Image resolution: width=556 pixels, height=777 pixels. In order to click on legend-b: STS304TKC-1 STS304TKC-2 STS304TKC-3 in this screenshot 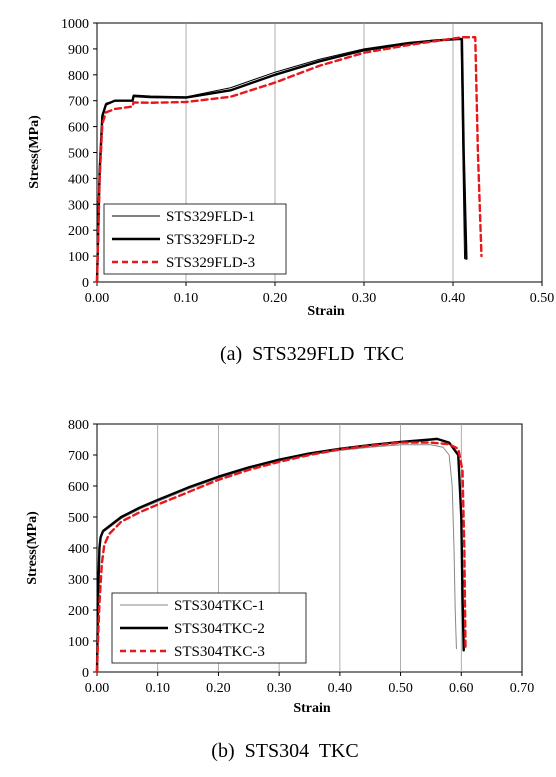, I will do `click(209, 628)`.